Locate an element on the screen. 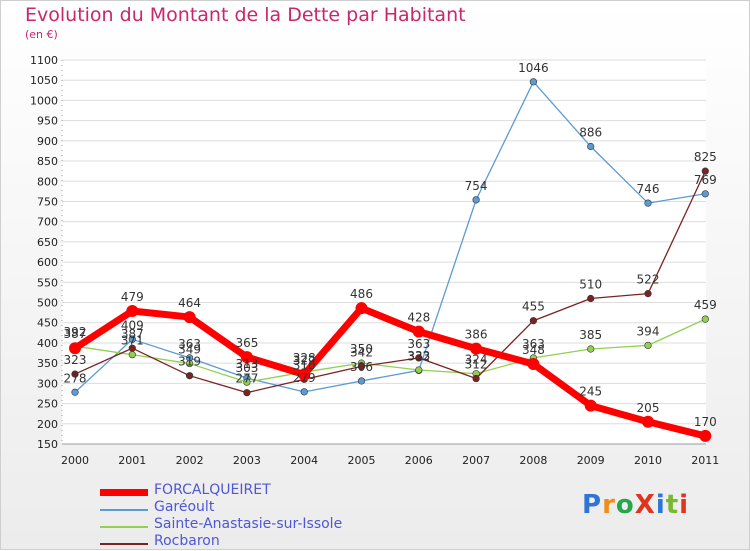 The image size is (750, 551). data-label: 459 is located at coordinates (705, 305).